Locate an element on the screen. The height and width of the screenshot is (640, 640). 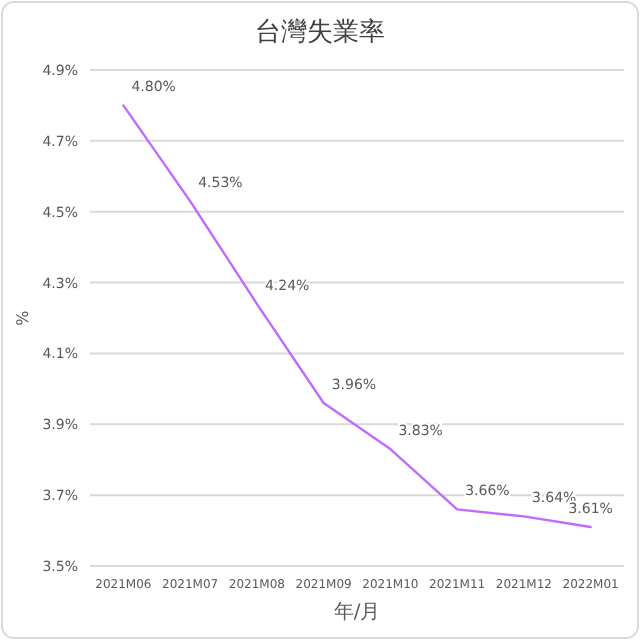
chart-title: 台灣失業率 is located at coordinates (320, 32).